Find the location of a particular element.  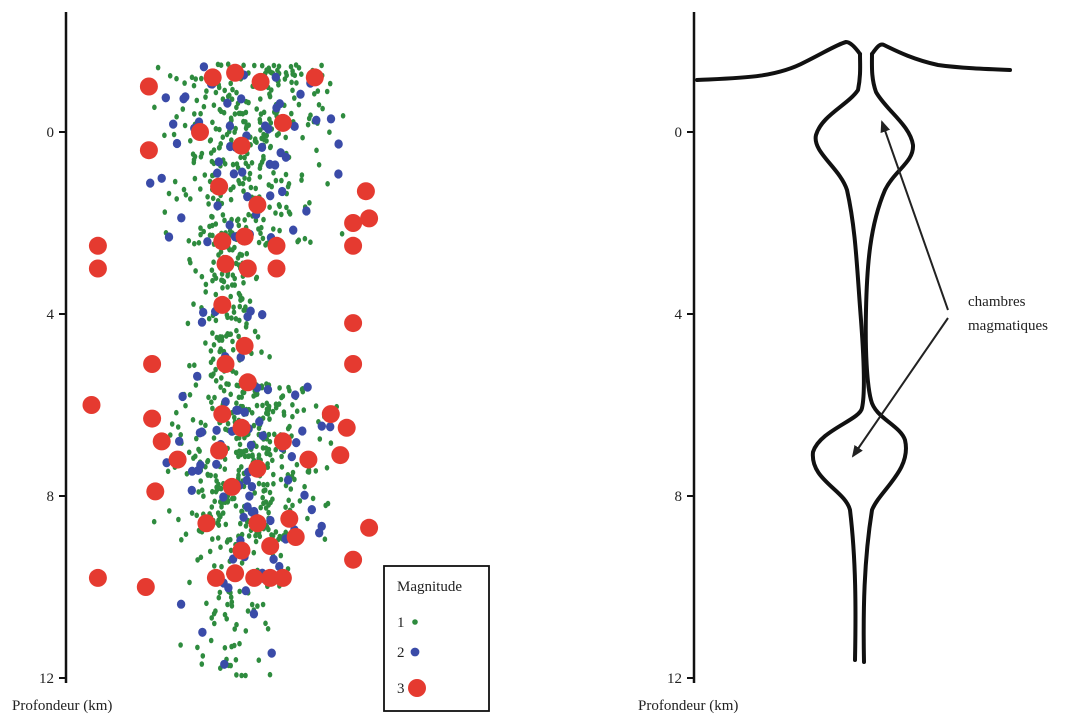

conduit-right-wall is located at coordinates (888, 358).